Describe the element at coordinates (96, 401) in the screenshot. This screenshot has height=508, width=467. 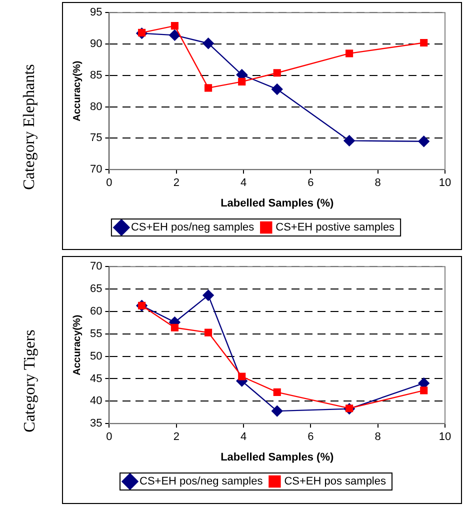
I see `y-tick-label: 40` at that location.